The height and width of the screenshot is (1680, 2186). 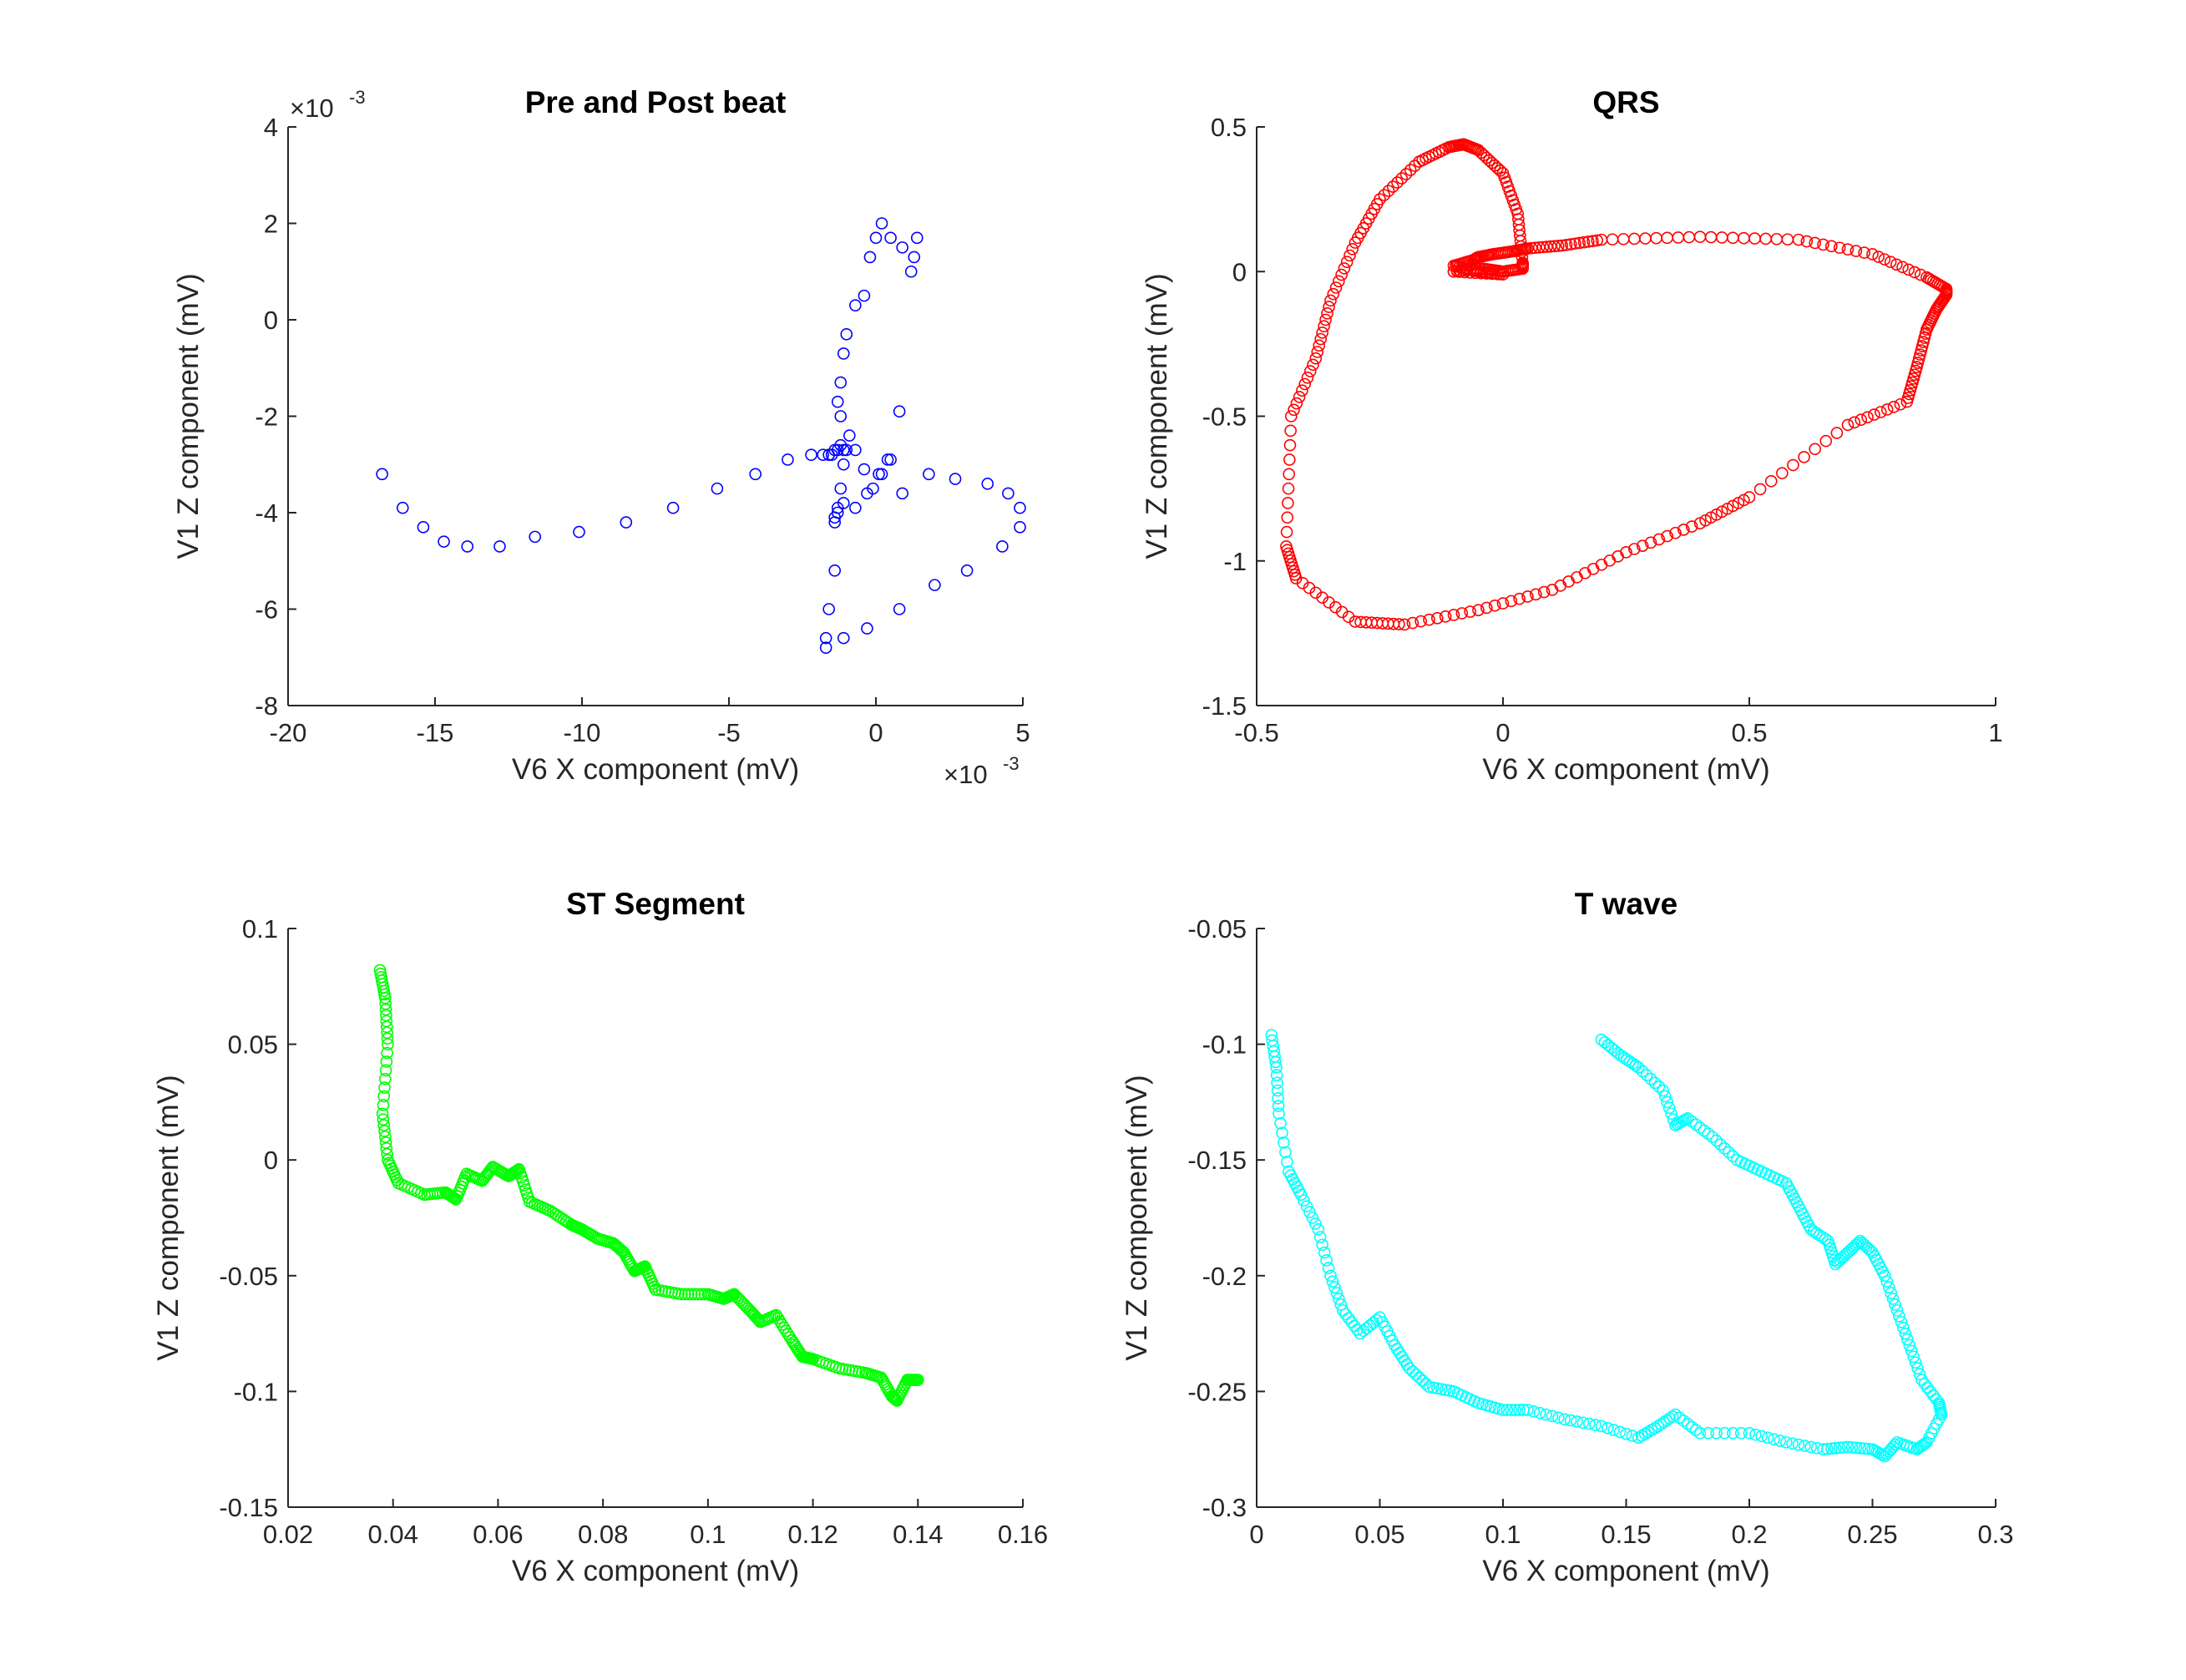 I want to click on y-tick-label: -0.2, so click(x=1224, y=1276).